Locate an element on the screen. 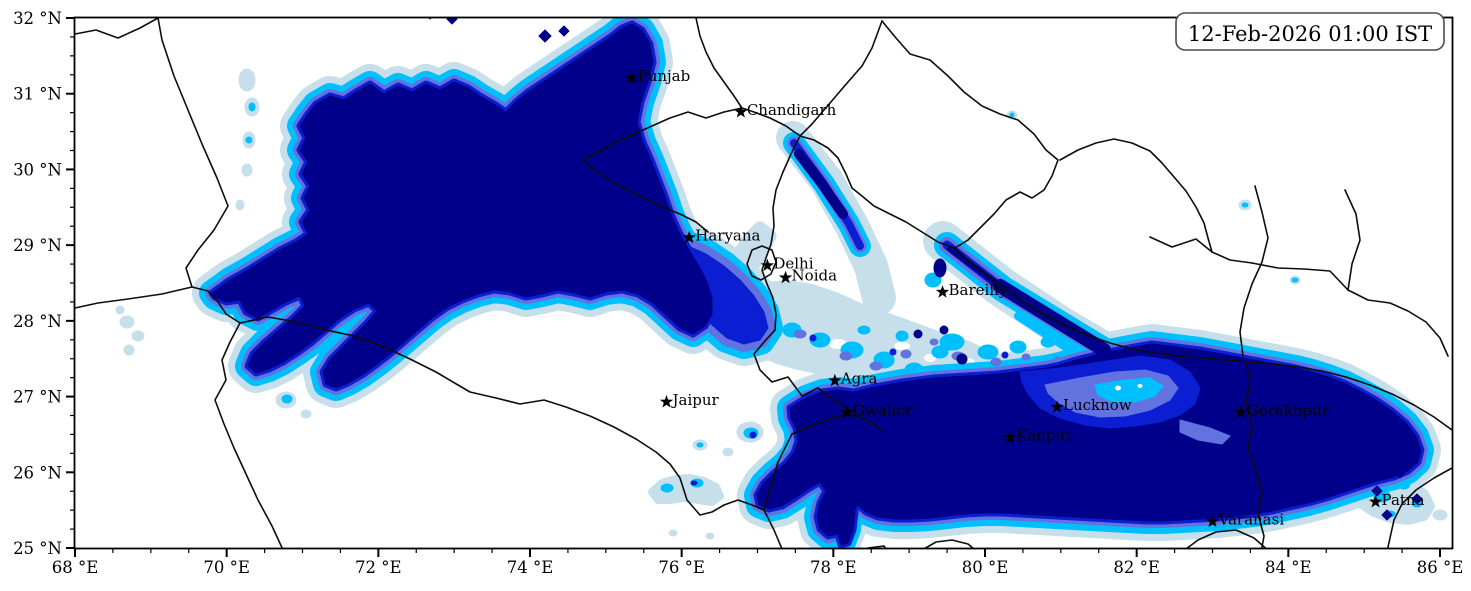 The image size is (1471, 591). y-tick-label-32: 32 °N is located at coordinates (37, 18).